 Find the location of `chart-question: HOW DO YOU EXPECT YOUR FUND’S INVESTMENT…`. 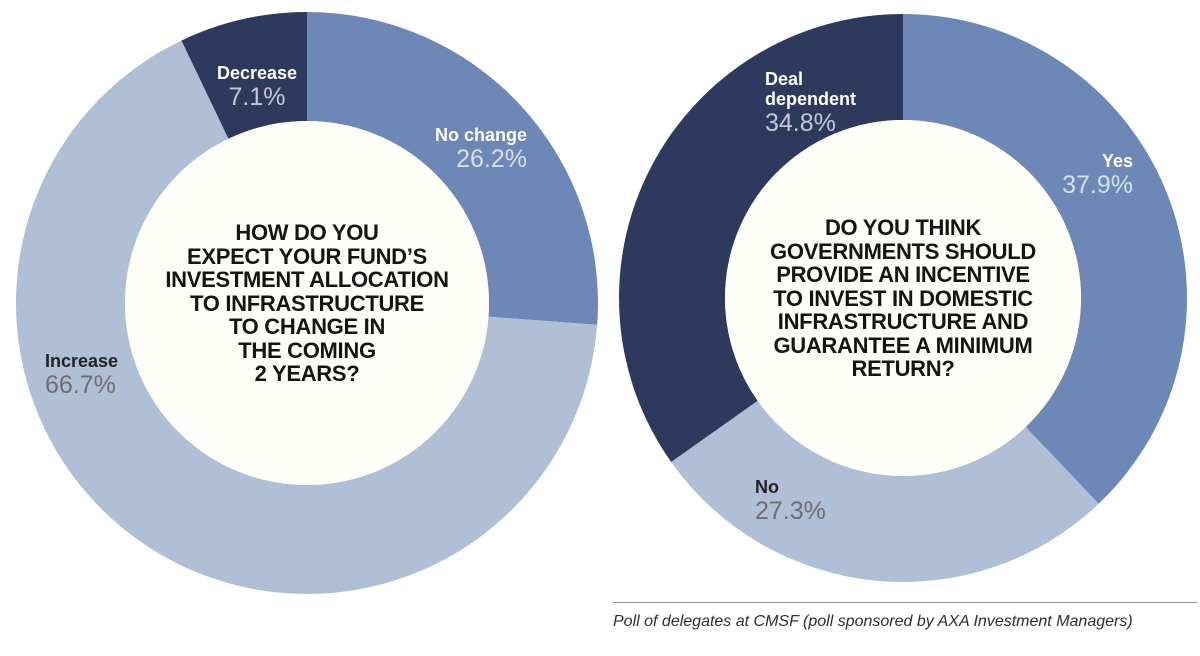

chart-question: HOW DO YOU EXPECT YOUR FUND’S INVESTMENT… is located at coordinates (307, 302).